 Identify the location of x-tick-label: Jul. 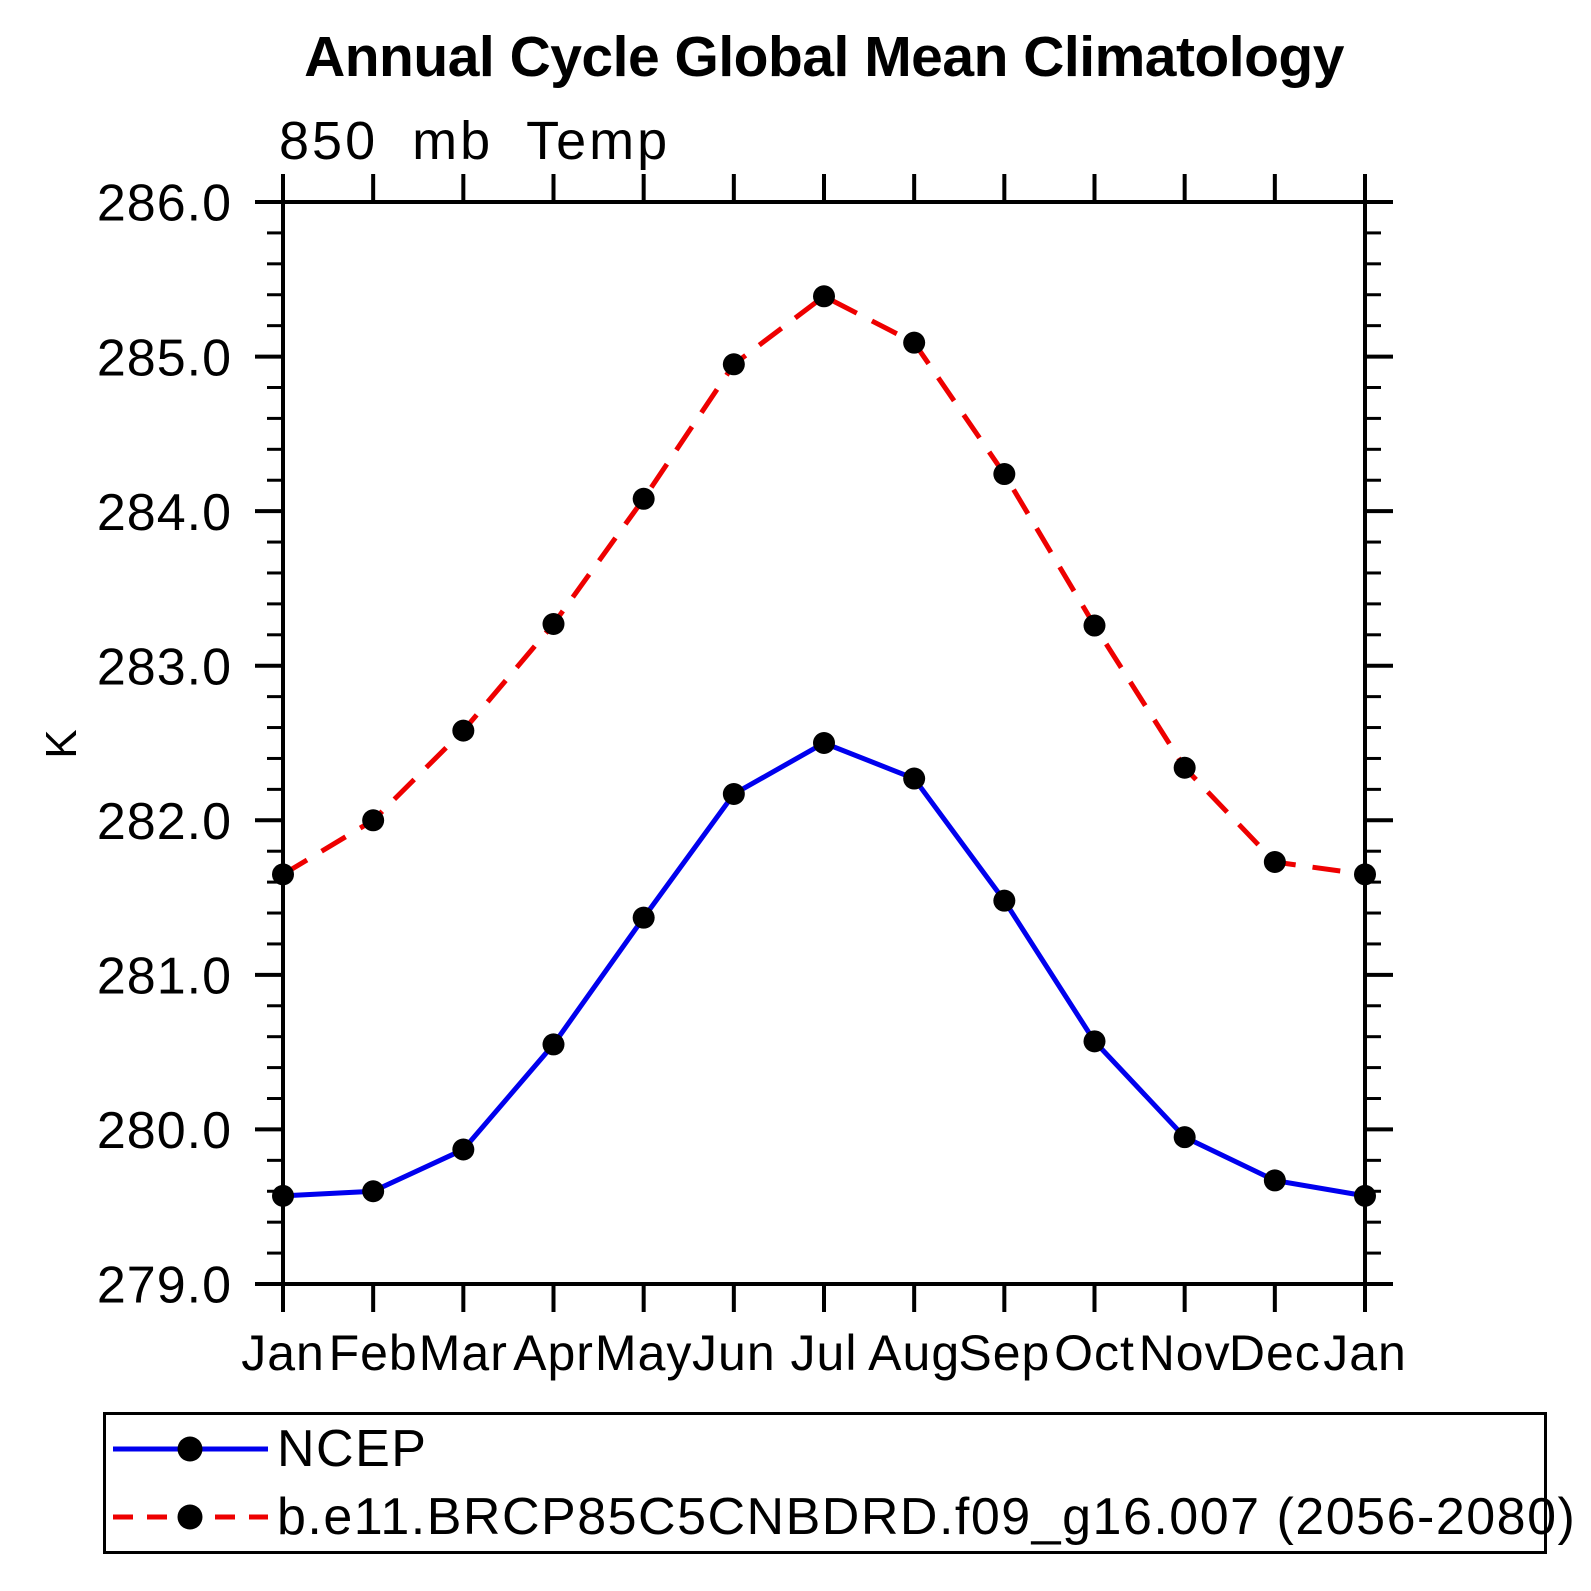
(824, 1353).